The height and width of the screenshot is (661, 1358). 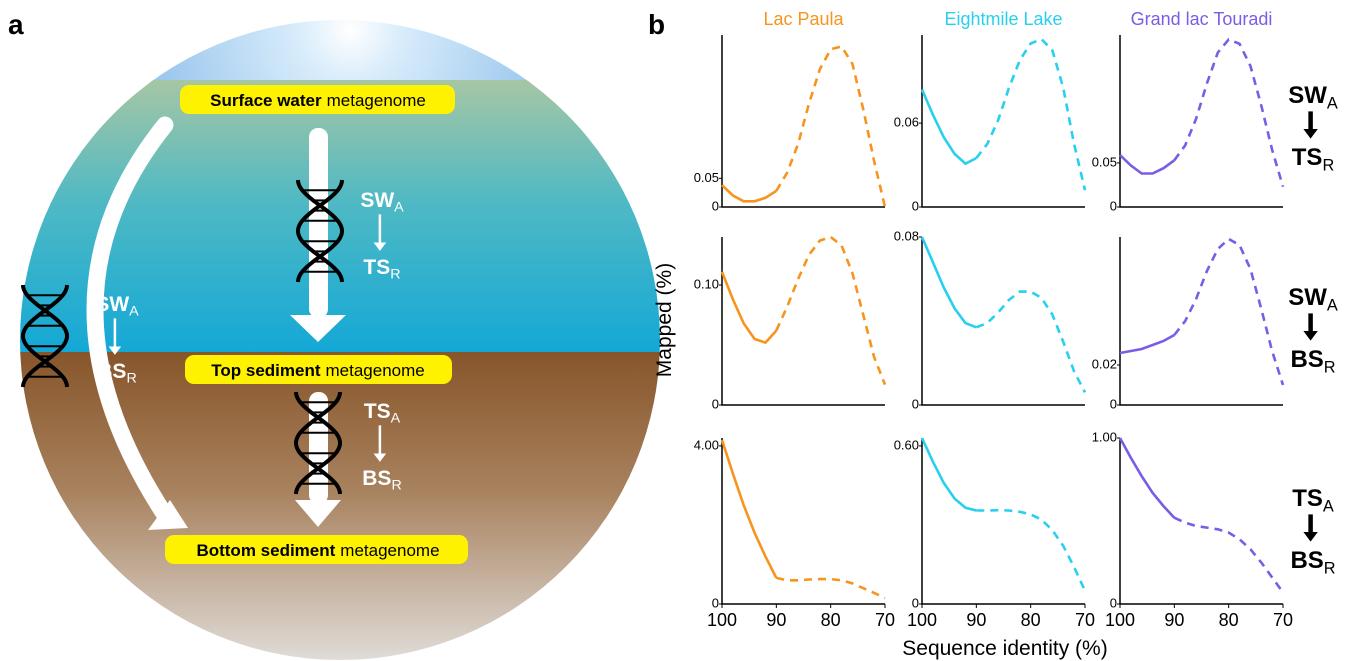 What do you see at coordinates (664, 320) in the screenshot?
I see `y-axis-label: Mapped (%)` at bounding box center [664, 320].